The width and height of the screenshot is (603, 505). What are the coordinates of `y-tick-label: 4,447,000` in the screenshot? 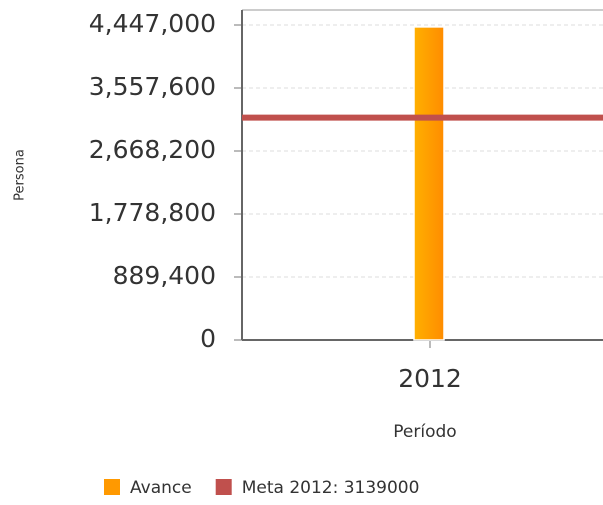 It's located at (152, 23).